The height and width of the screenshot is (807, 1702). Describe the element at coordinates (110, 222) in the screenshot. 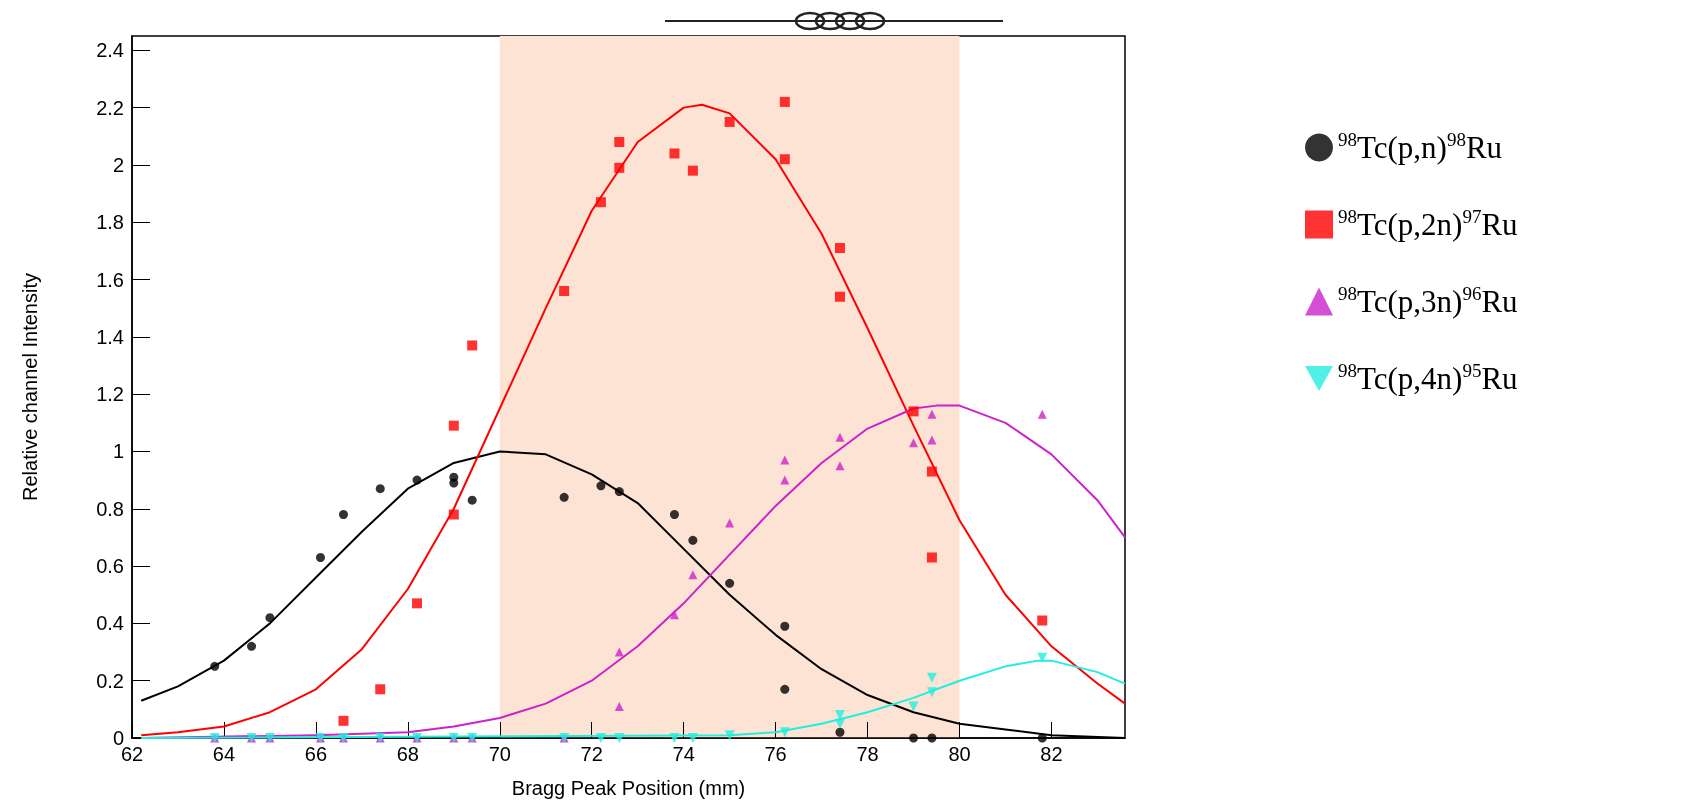

I see `y-tick-label: 1.8` at that location.